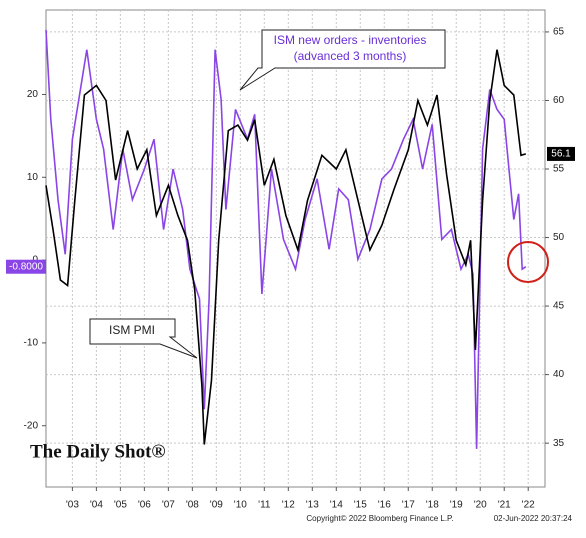 This screenshot has height=538, width=586. Describe the element at coordinates (350, 56) in the screenshot. I see `annotation: (advanced 3 months)` at that location.